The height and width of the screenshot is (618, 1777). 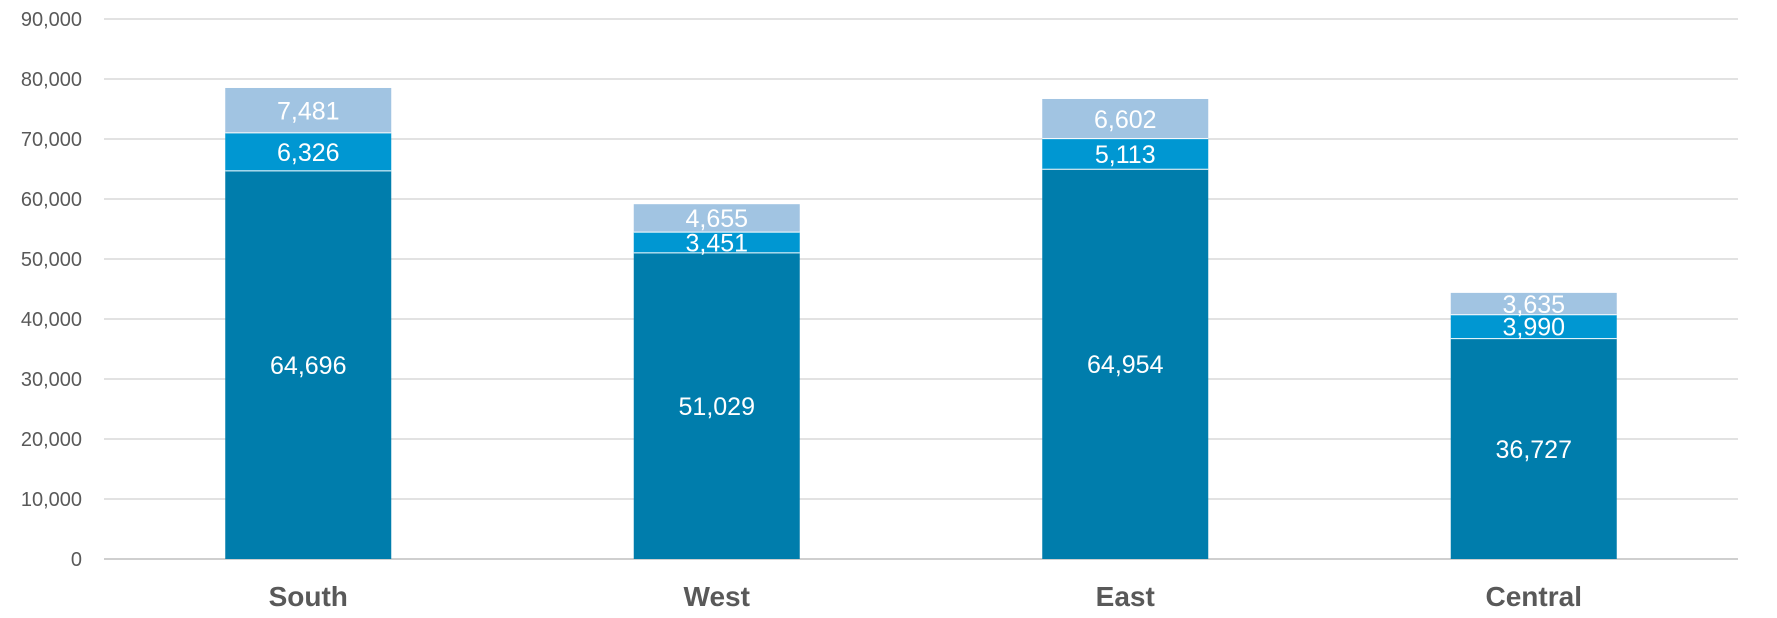 I want to click on data-label: 64,696, so click(x=308, y=366).